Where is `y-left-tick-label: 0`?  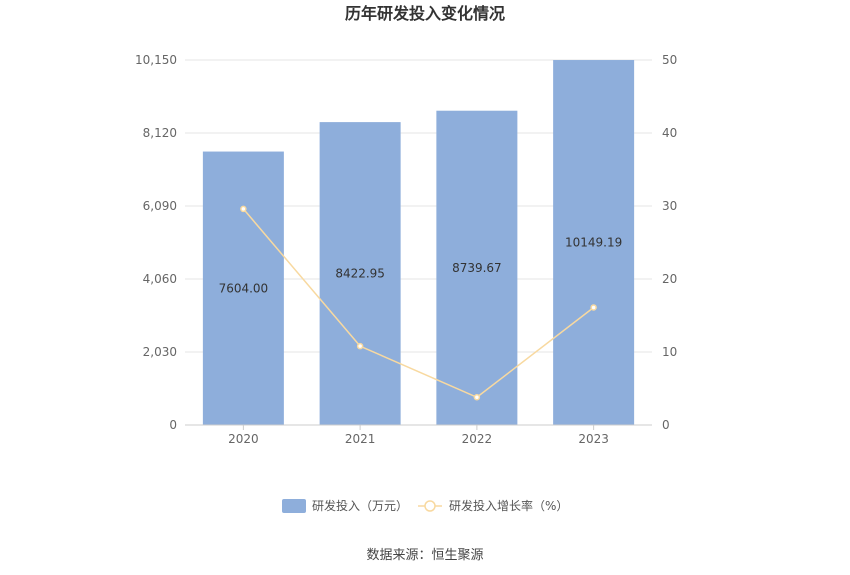 y-left-tick-label: 0 is located at coordinates (173, 425).